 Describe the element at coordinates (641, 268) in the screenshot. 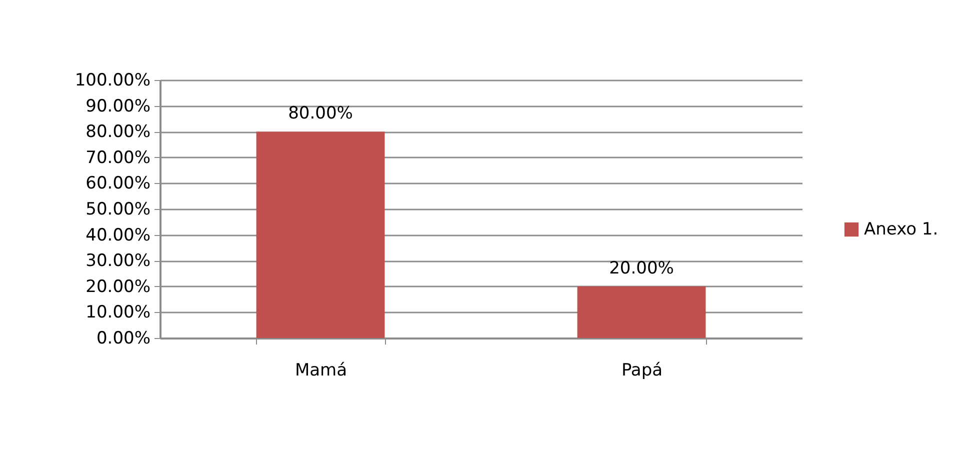

I see `data-label: 20.00%` at that location.